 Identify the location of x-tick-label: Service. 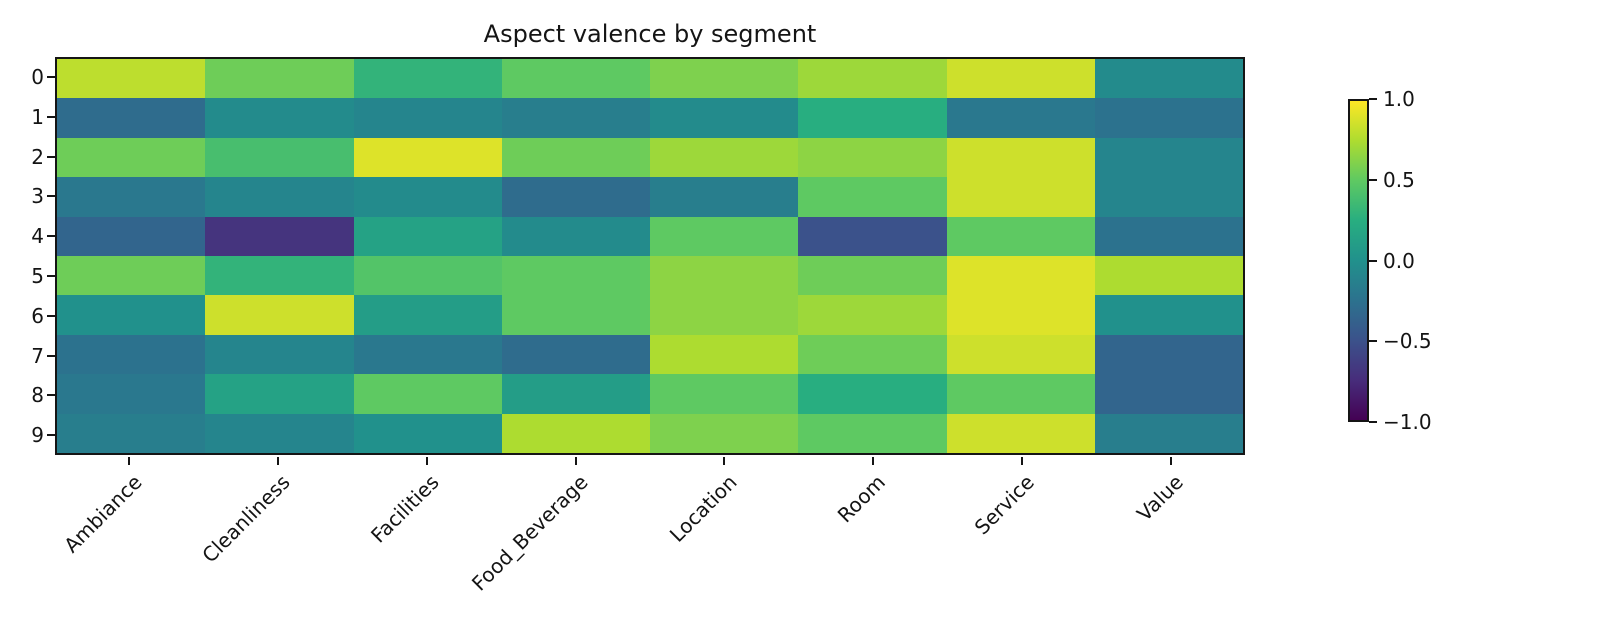
(1004, 505).